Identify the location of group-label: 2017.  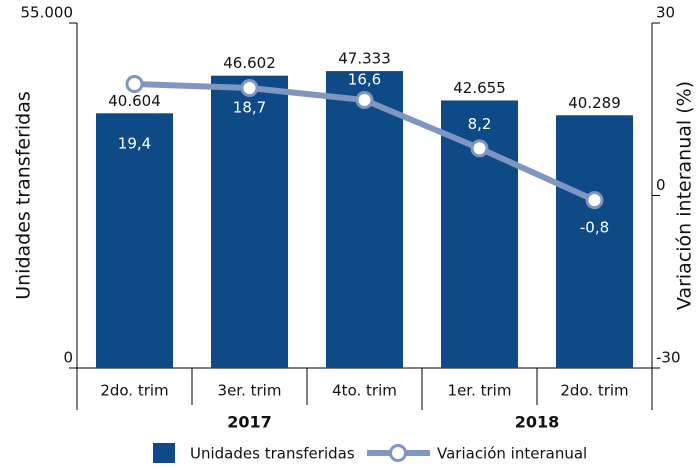
(249, 422).